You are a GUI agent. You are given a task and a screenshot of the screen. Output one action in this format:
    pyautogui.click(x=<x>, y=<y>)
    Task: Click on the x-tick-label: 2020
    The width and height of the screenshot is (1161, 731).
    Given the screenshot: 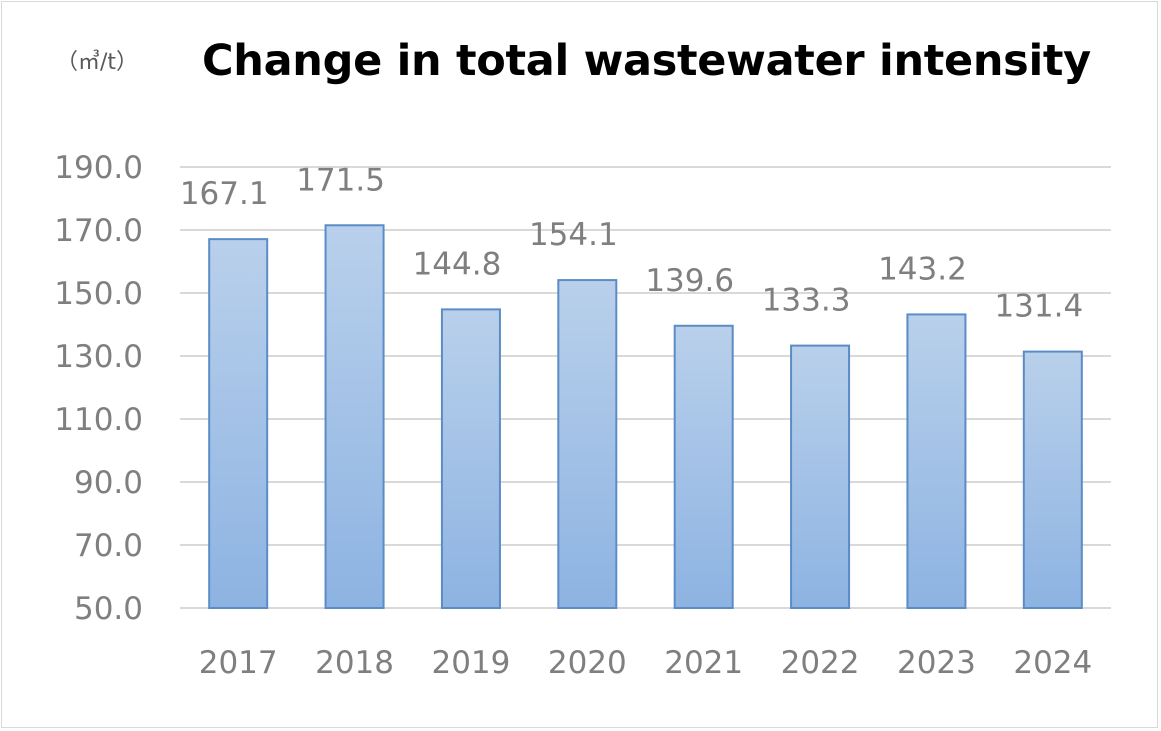 What is the action you would take?
    pyautogui.click(x=587, y=663)
    